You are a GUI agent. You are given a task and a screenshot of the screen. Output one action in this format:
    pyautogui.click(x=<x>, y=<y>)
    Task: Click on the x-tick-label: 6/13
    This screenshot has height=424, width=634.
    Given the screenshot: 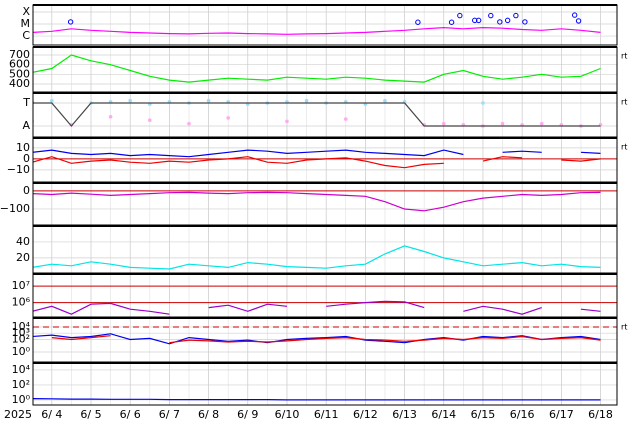 What is the action you would take?
    pyautogui.click(x=404, y=414)
    